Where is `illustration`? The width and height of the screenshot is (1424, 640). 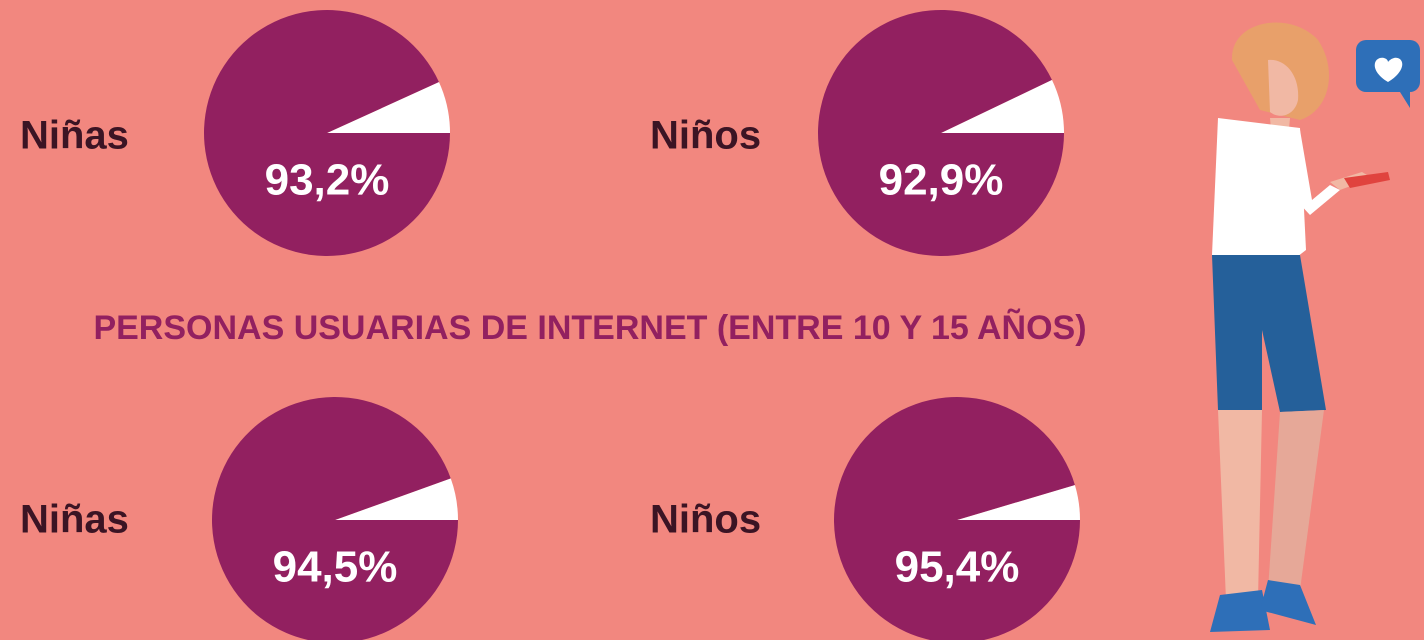 illustration is located at coordinates (1315, 327).